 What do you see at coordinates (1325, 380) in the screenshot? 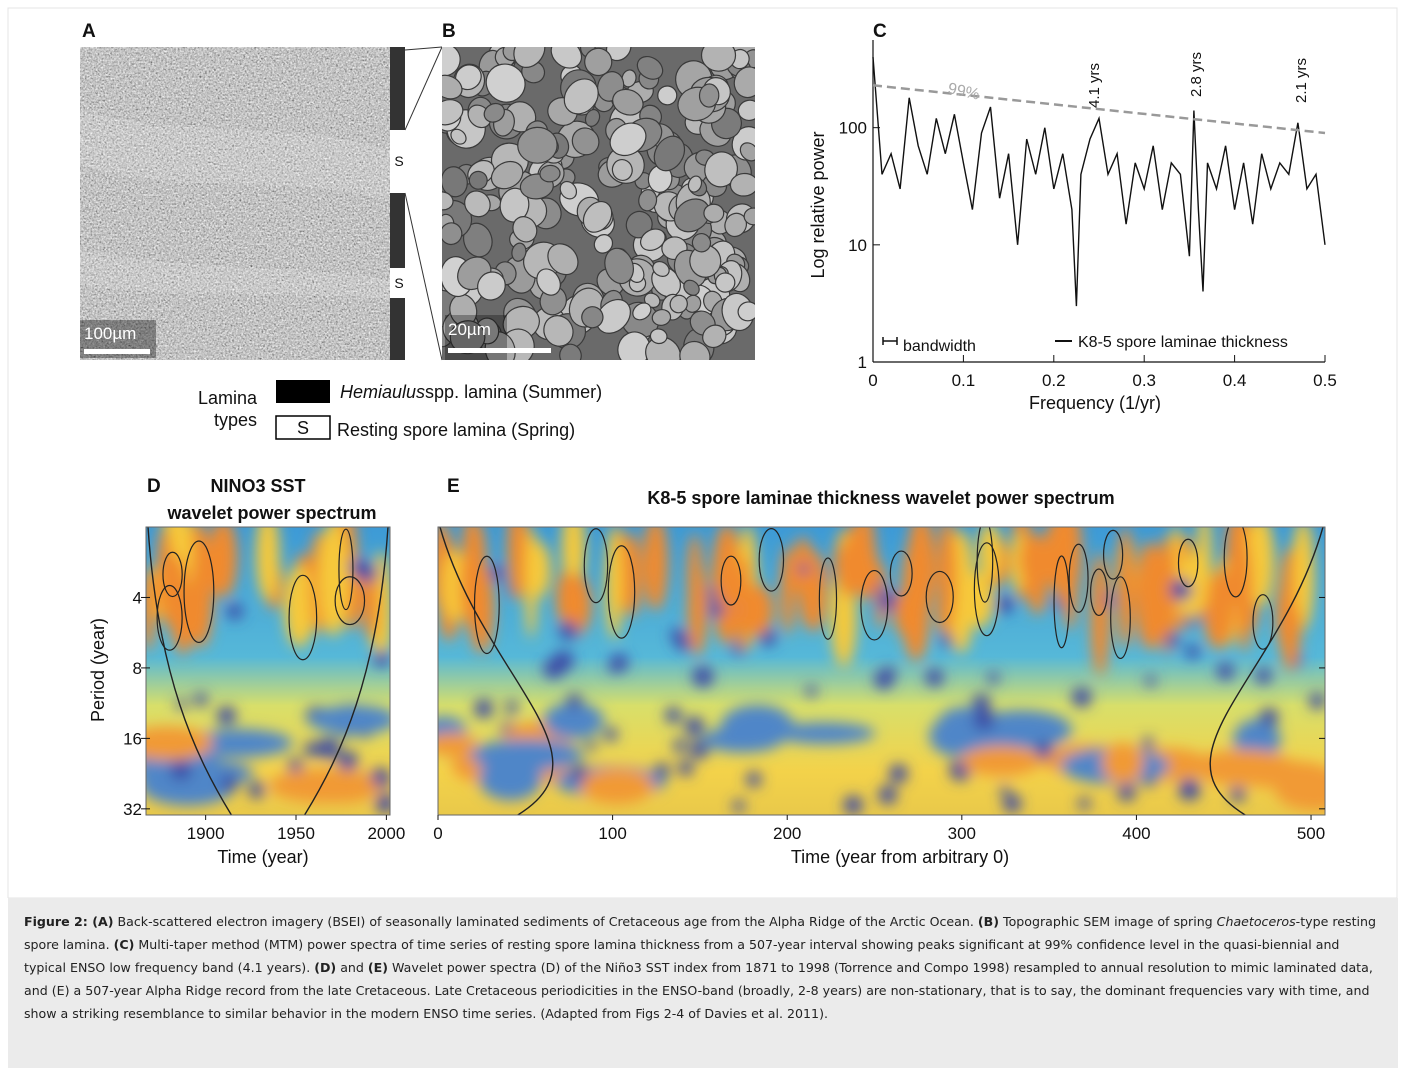
I see `x-tick-label: 0.5` at bounding box center [1325, 380].